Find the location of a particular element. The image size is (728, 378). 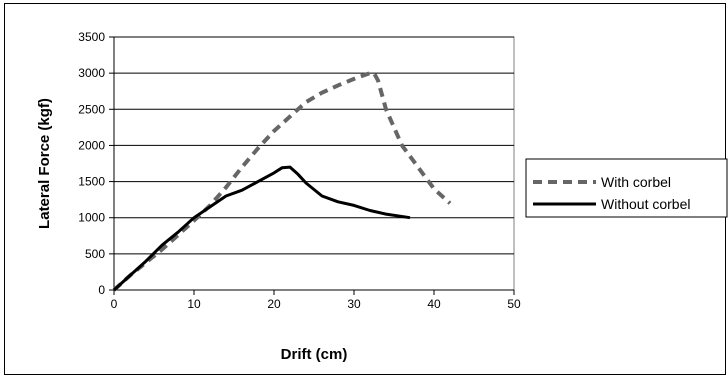

series-line-without-corbel is located at coordinates (261, 228).